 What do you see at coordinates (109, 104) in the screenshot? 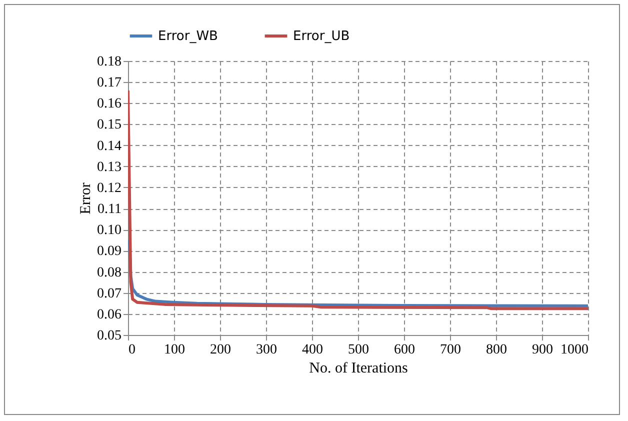
I see `y-tick-label: 0.16` at bounding box center [109, 104].